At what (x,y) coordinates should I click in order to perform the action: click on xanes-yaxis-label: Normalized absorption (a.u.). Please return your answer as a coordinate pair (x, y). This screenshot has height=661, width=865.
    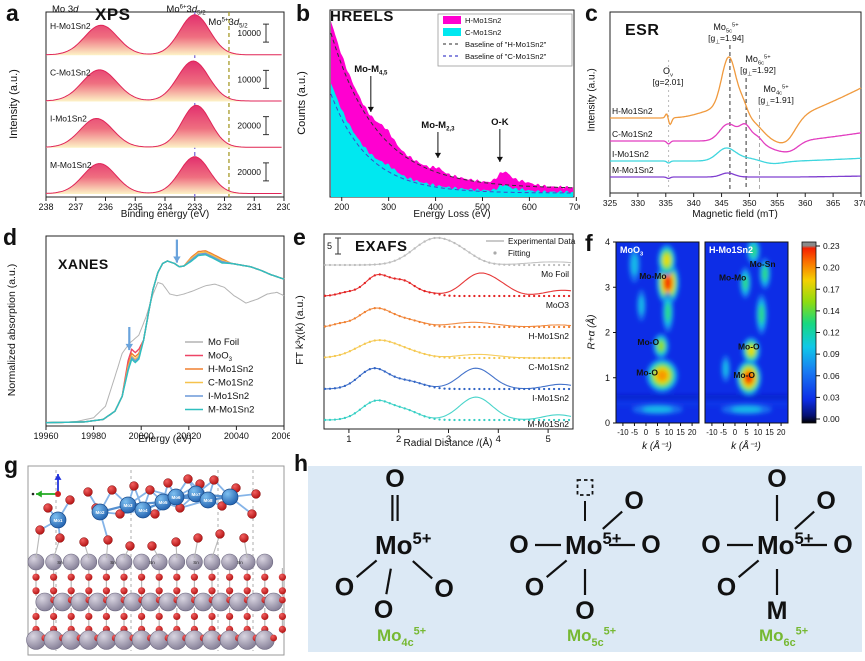
    Looking at the image, I should click on (12, 330).